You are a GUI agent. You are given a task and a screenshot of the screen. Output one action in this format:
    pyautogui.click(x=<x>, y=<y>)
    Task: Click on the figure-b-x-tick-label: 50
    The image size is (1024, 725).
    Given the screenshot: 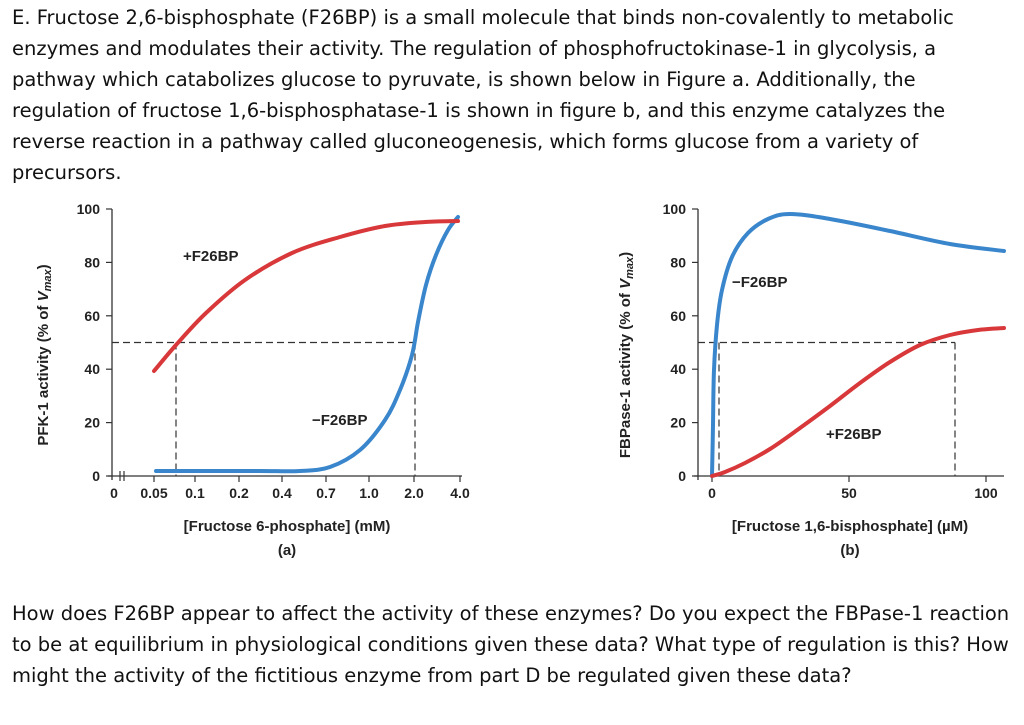 What is the action you would take?
    pyautogui.click(x=849, y=493)
    